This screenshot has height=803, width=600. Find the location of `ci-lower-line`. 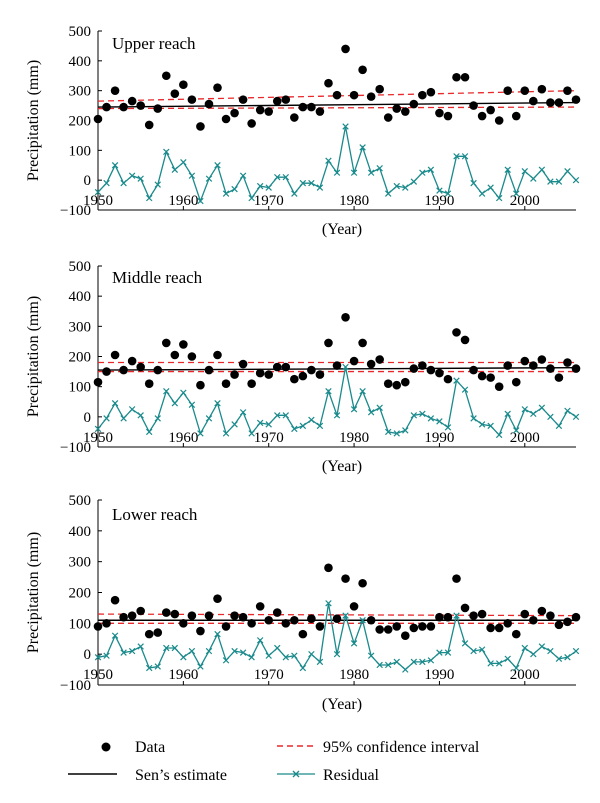

ci-lower-line is located at coordinates (337, 108).